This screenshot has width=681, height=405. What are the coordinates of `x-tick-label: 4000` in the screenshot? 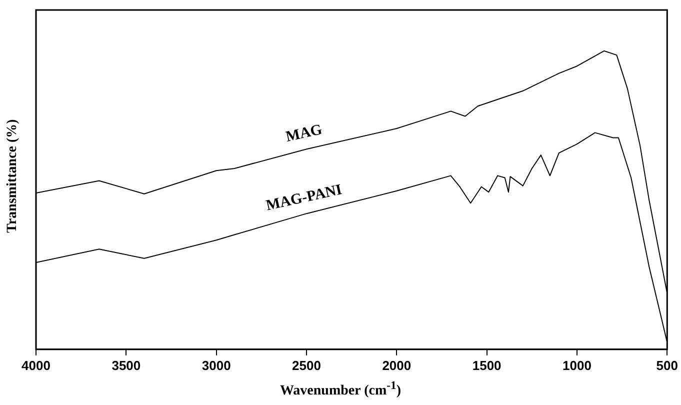 It's located at (36, 365).